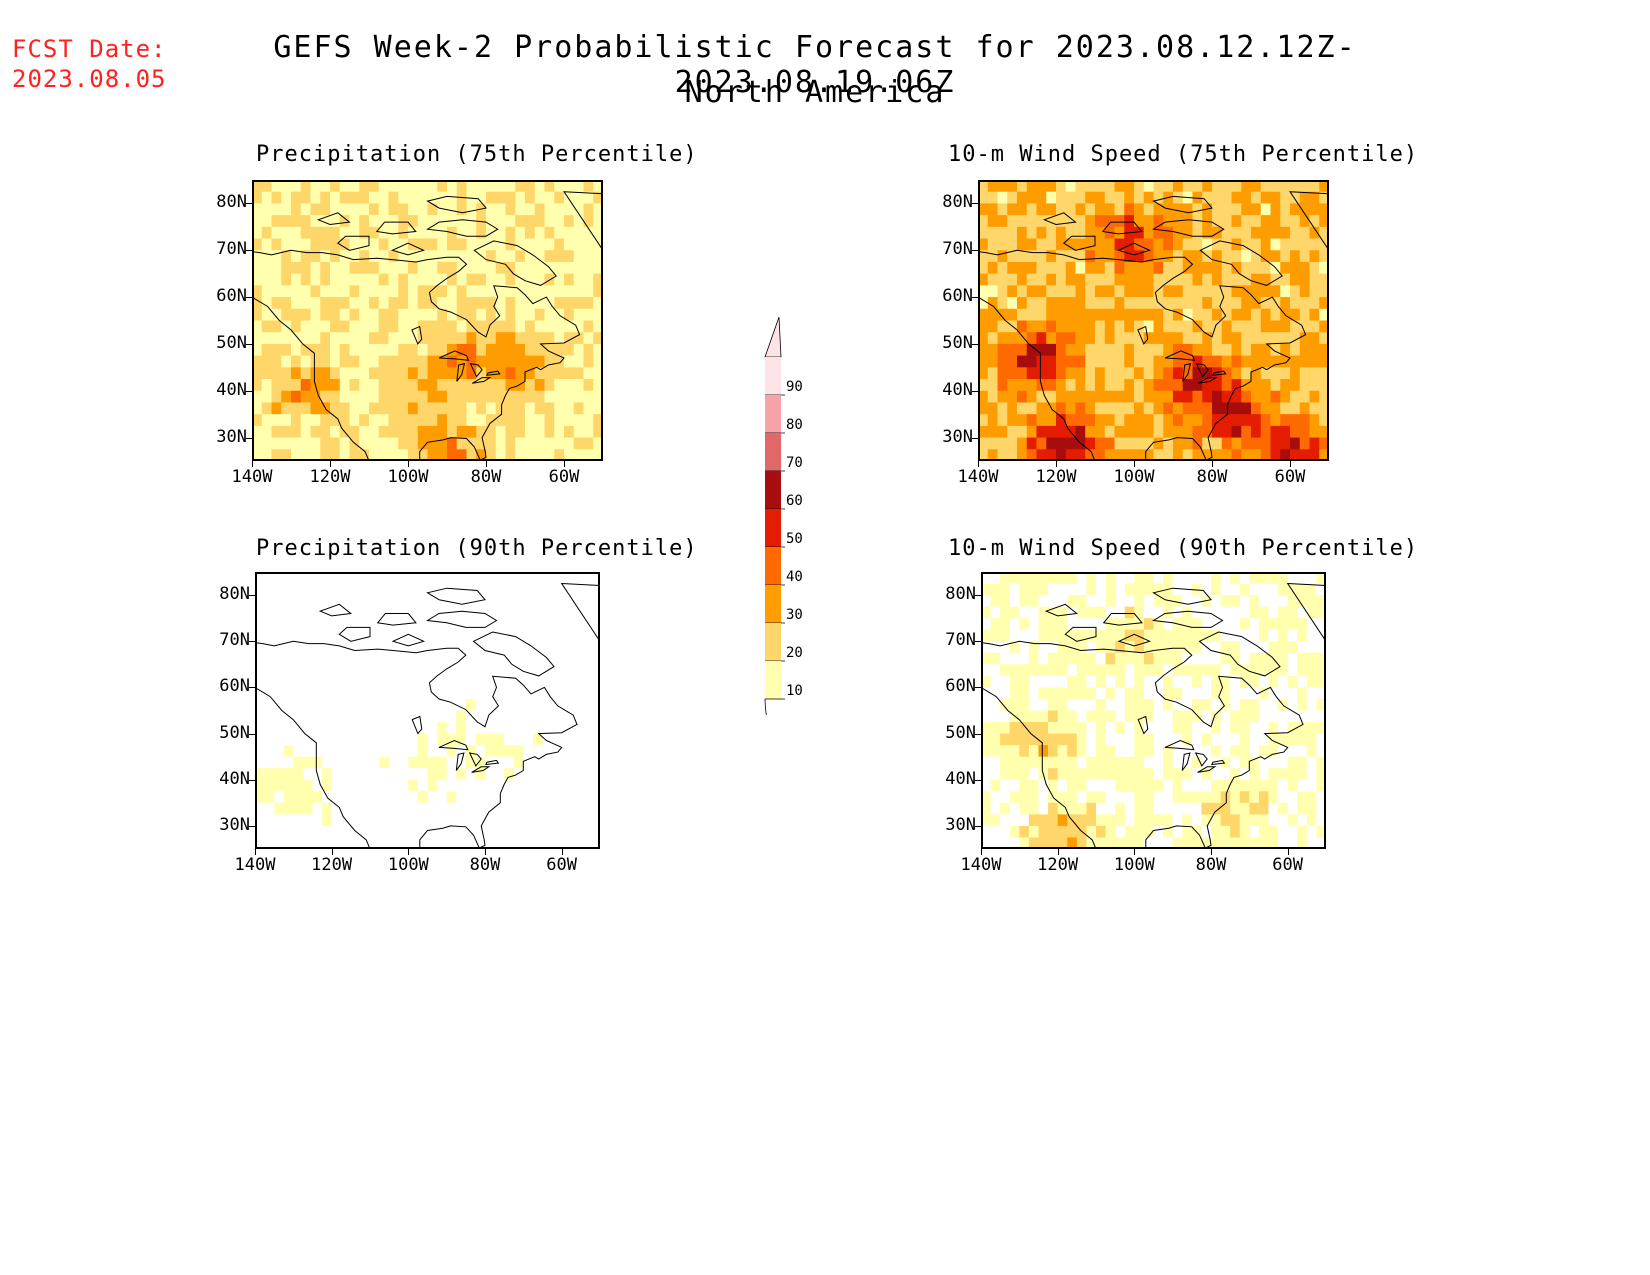  What do you see at coordinates (1142, 355) in the screenshot?
I see `coastline` at bounding box center [1142, 355].